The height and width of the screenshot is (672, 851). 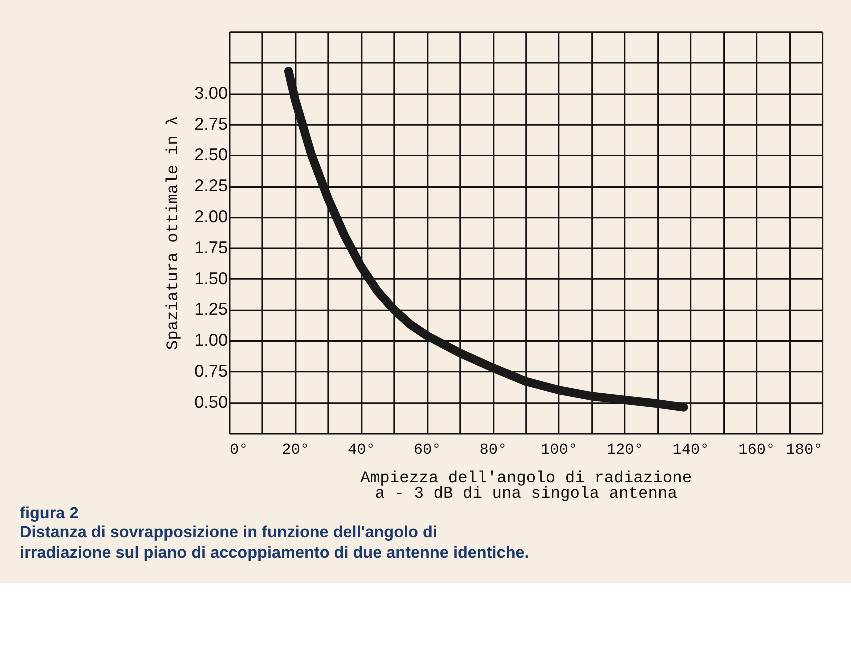 I want to click on x-tick-label: 100°, so click(x=559, y=450).